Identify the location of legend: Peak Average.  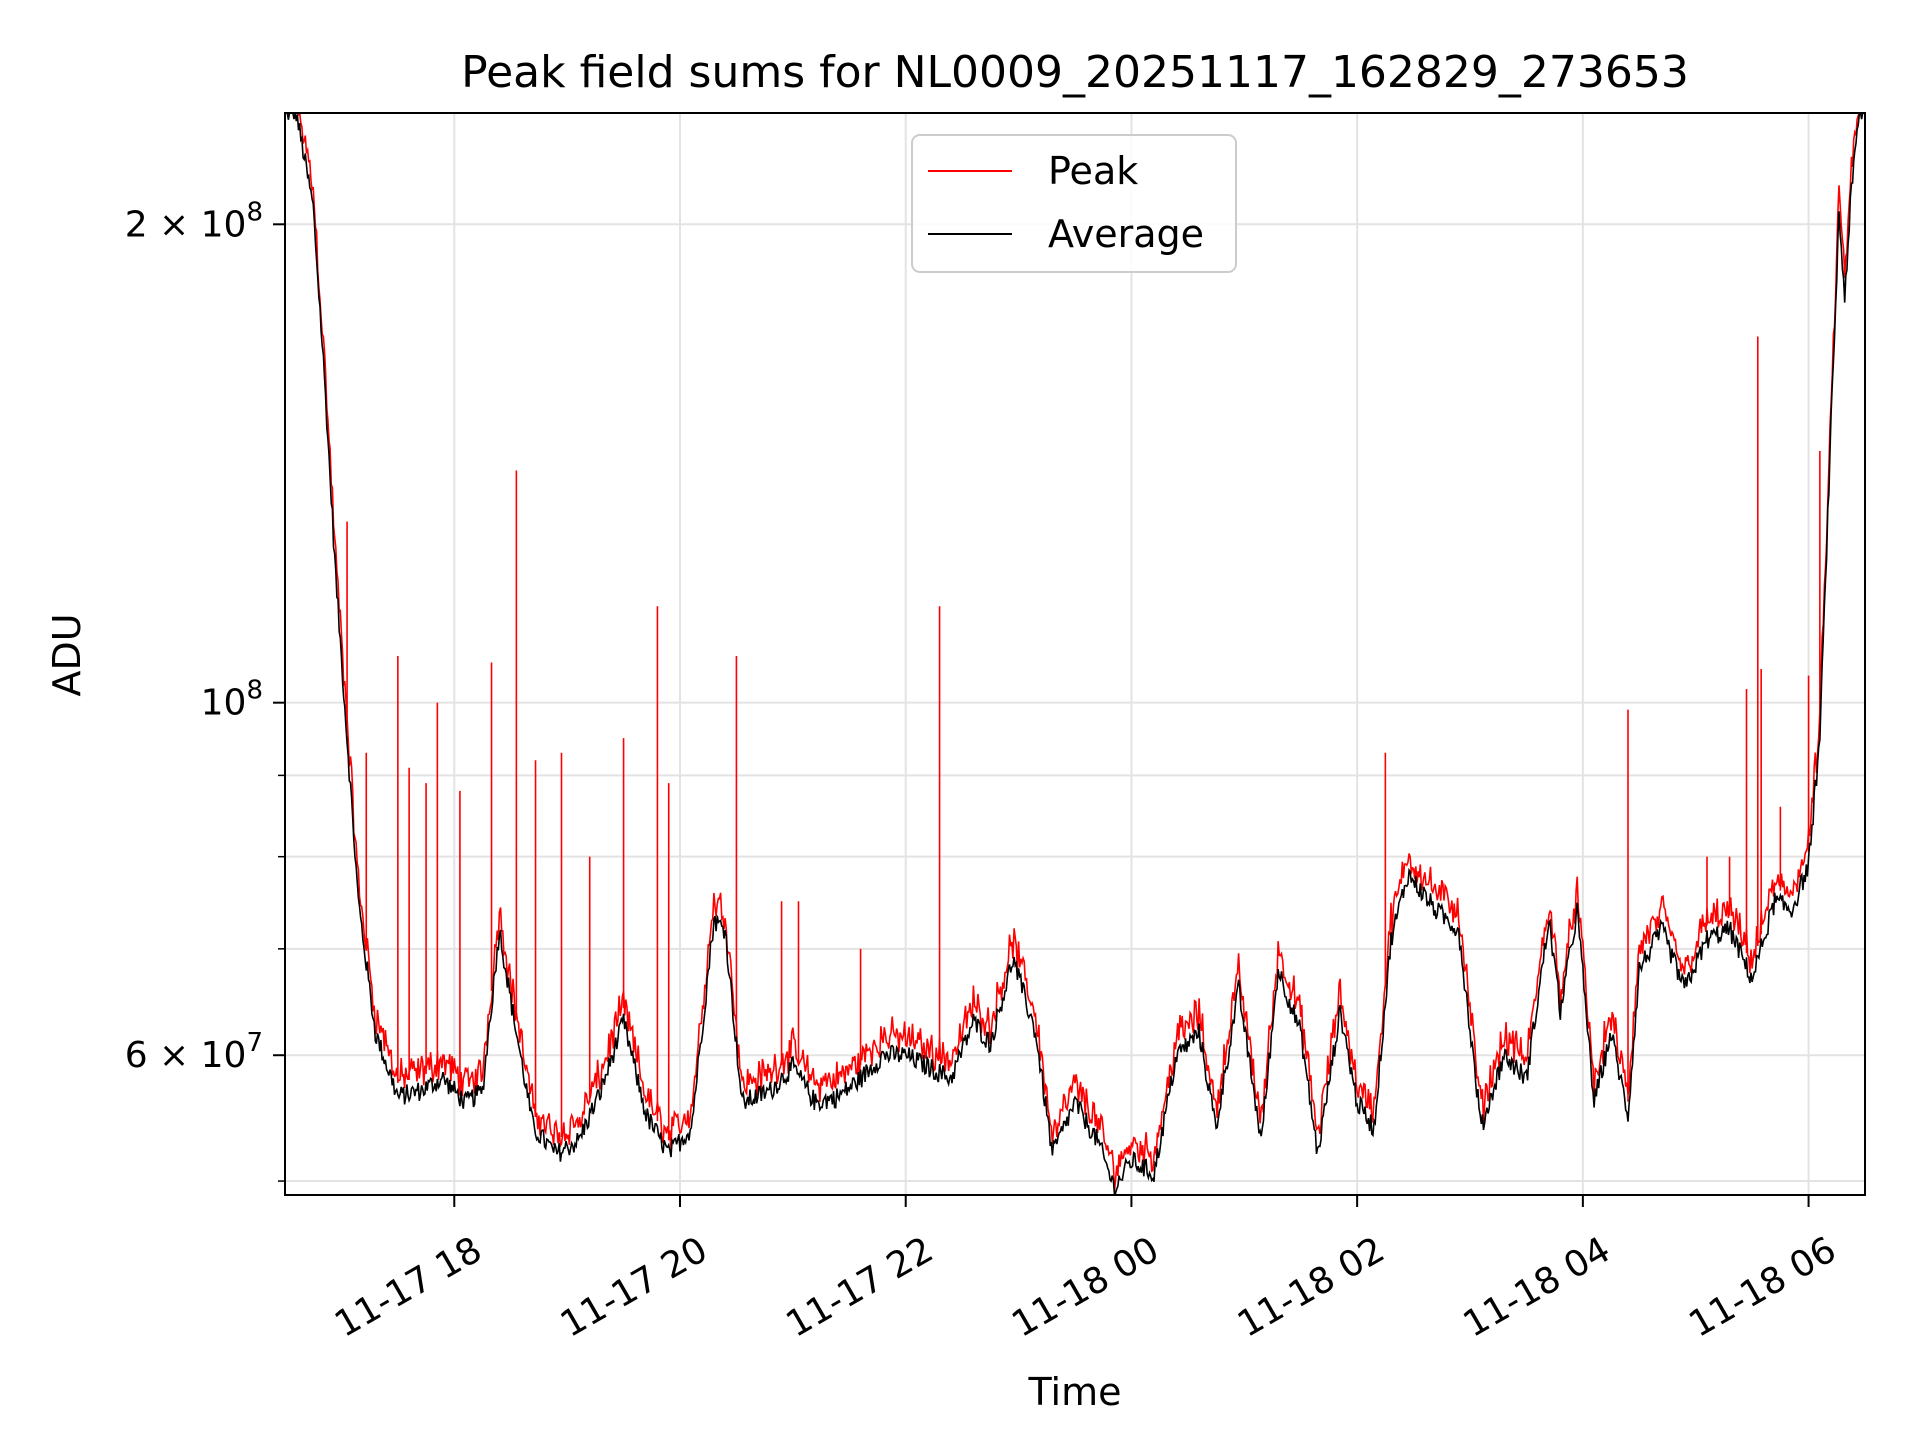
(1074, 203).